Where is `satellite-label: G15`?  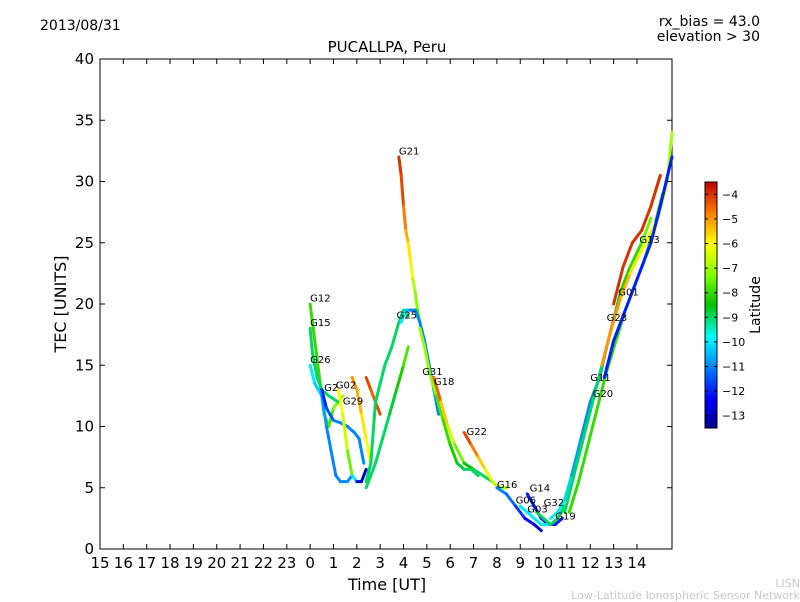
satellite-label: G15 is located at coordinates (320, 323).